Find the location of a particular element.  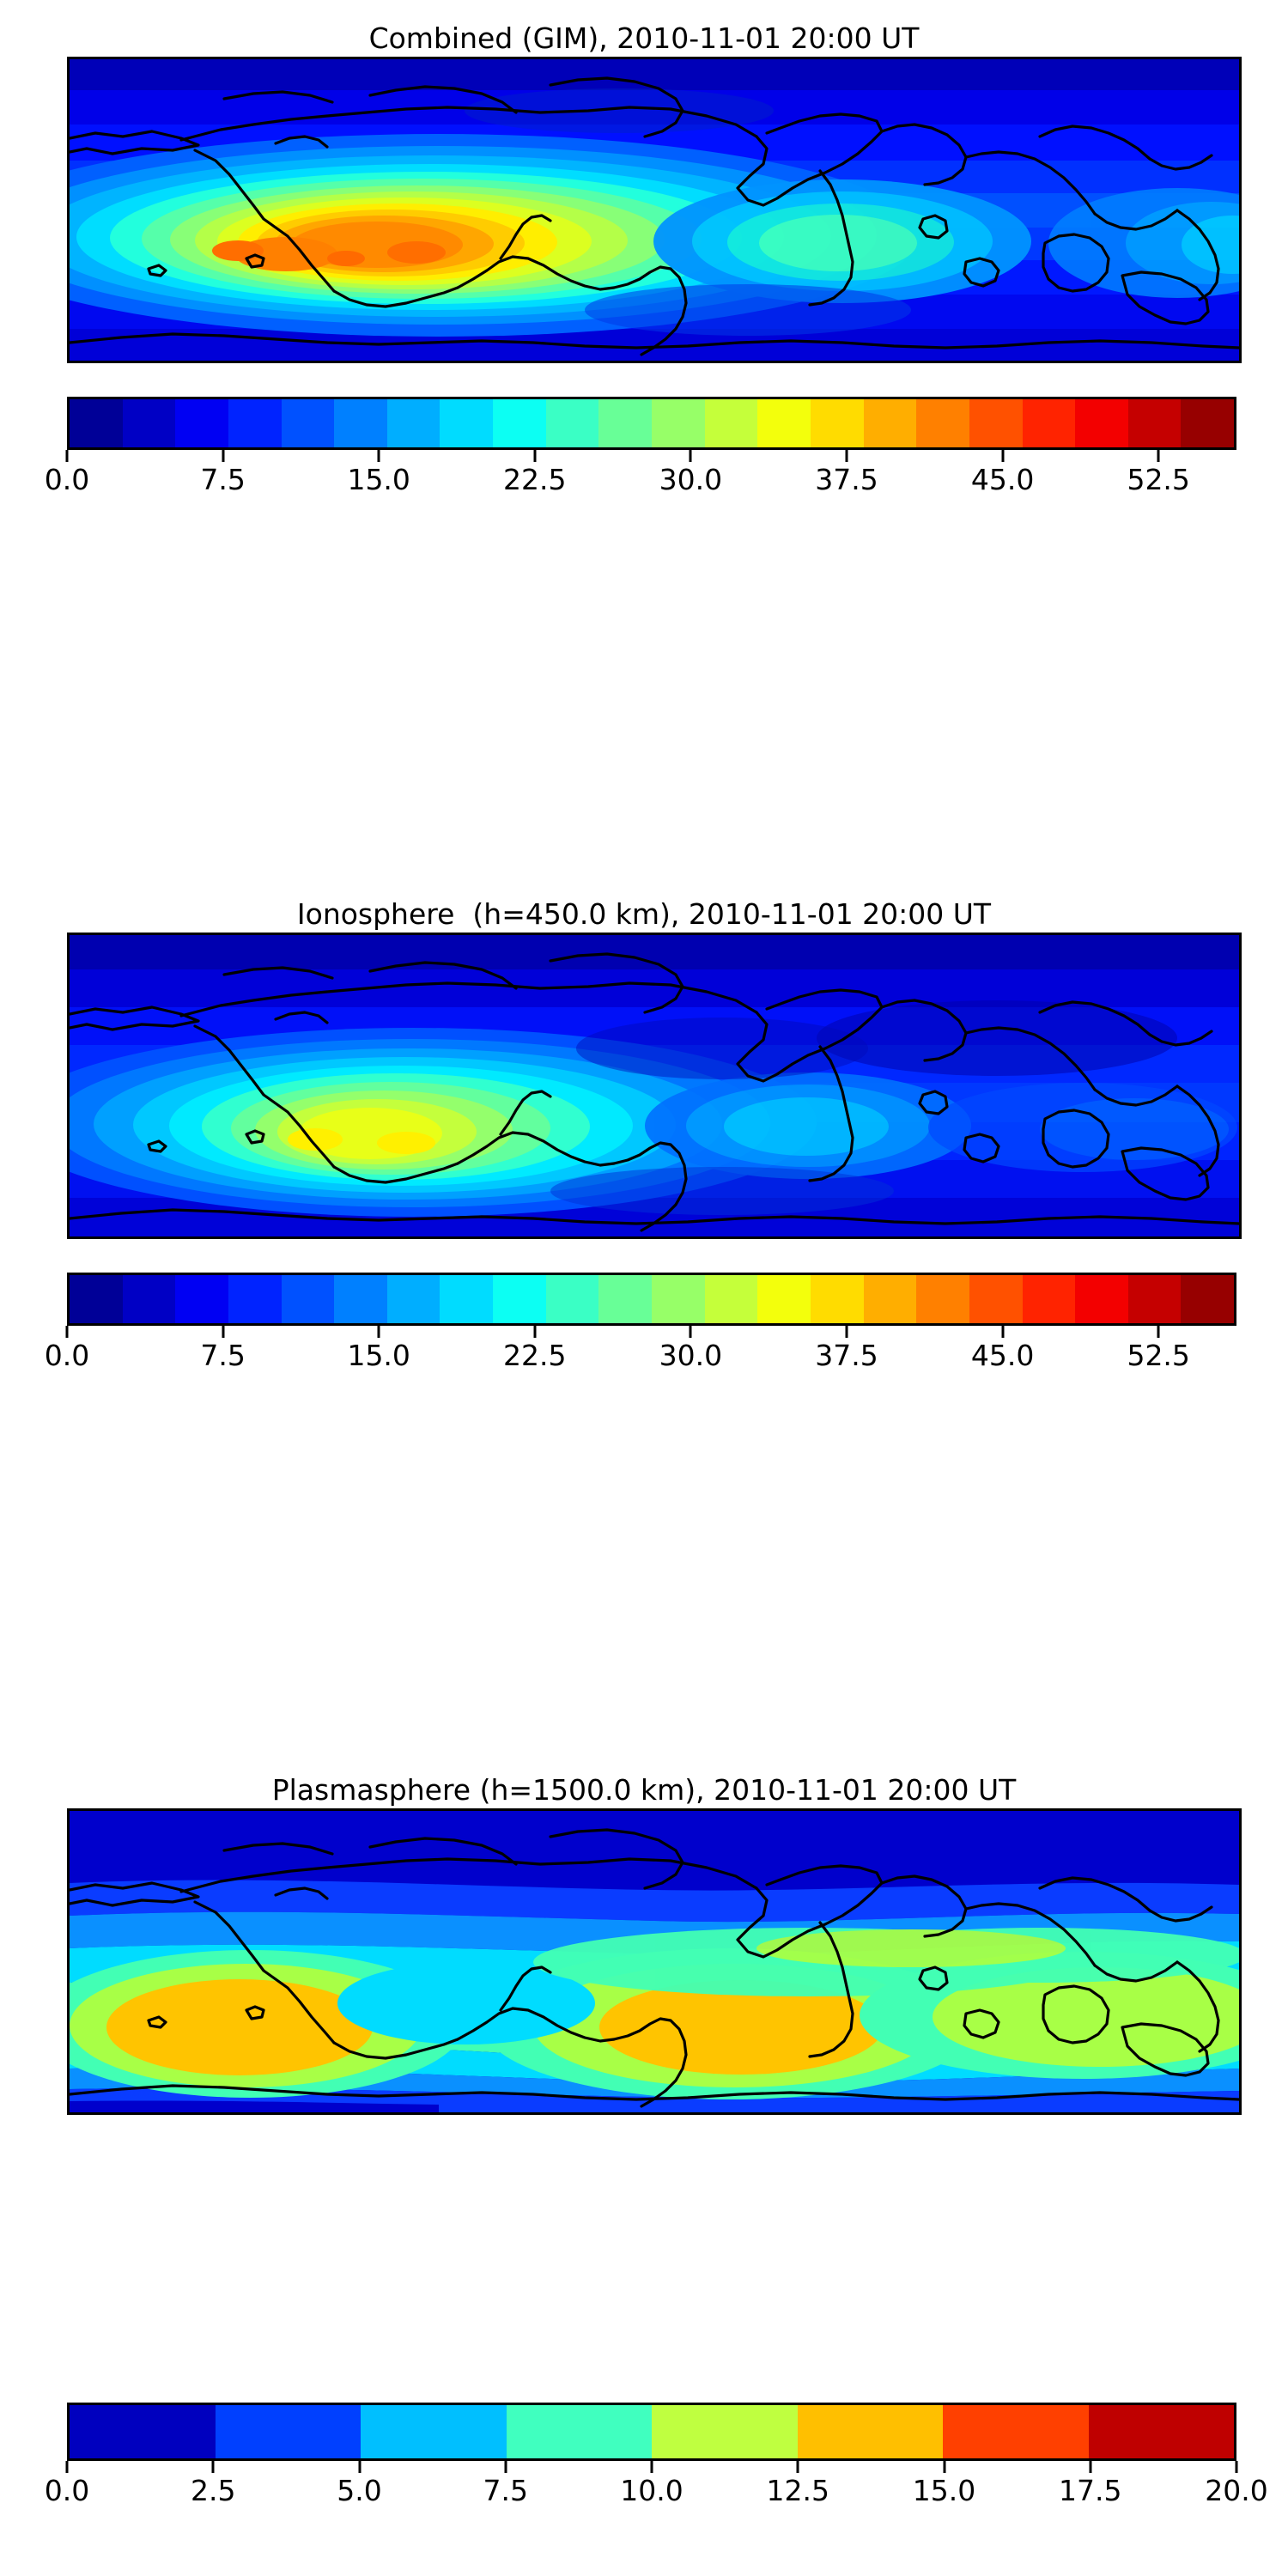

colorbar-ionosphere: 0.0 7.5 15.0 22.5 30.0 37.5 45.0 52.5 is located at coordinates (640, 1321).